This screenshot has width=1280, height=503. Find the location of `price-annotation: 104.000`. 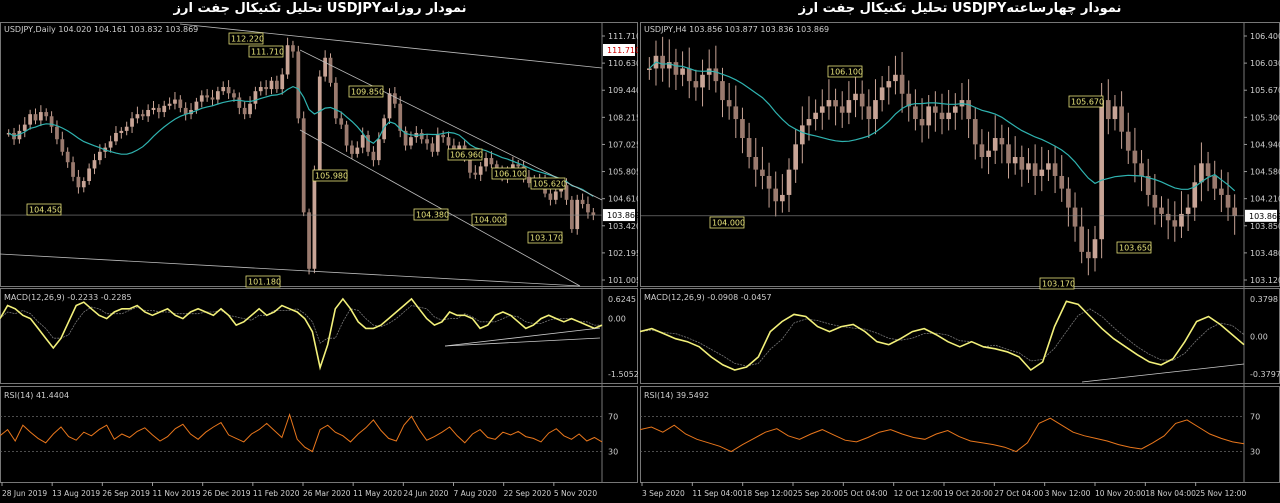

price-annotation: 104.000 is located at coordinates (728, 223).